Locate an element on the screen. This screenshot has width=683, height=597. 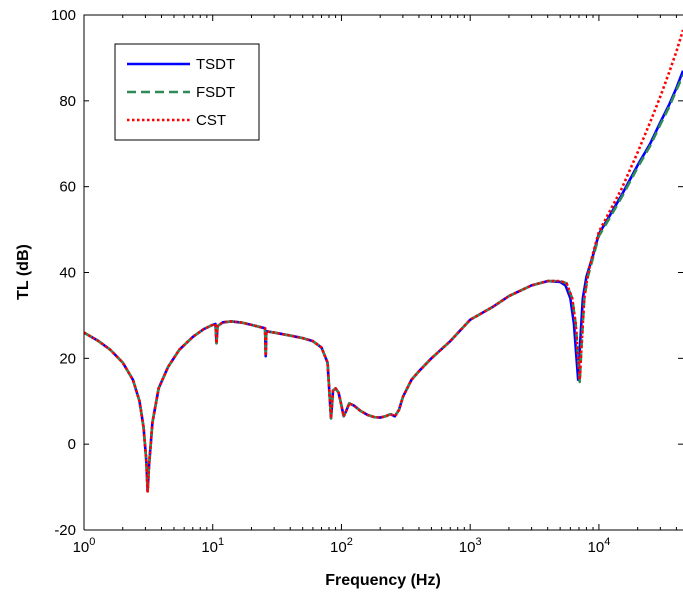
y-tick-label: -20 is located at coordinates (65, 530).